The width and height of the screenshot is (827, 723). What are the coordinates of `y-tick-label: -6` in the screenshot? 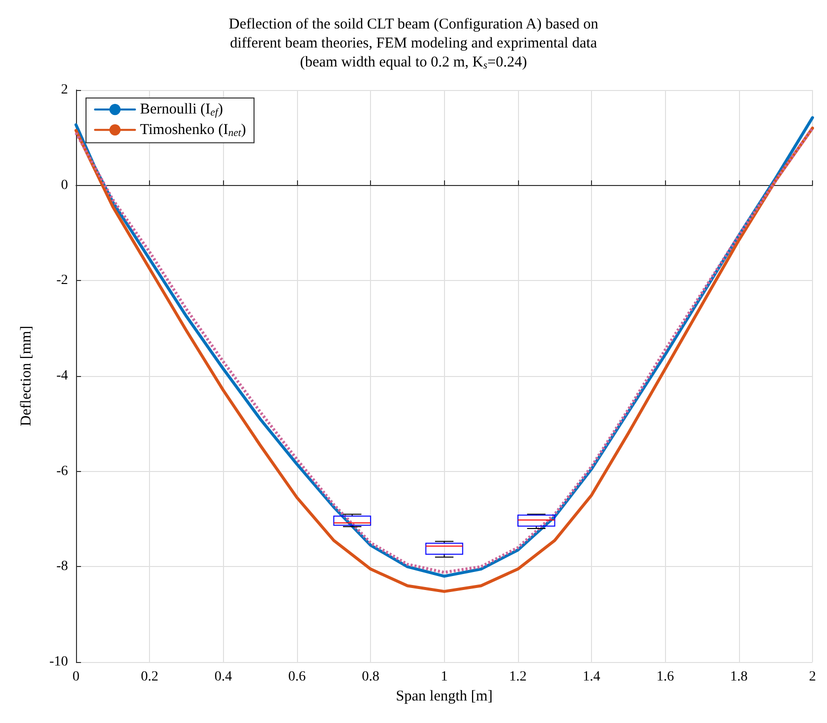 It's located at (62, 471).